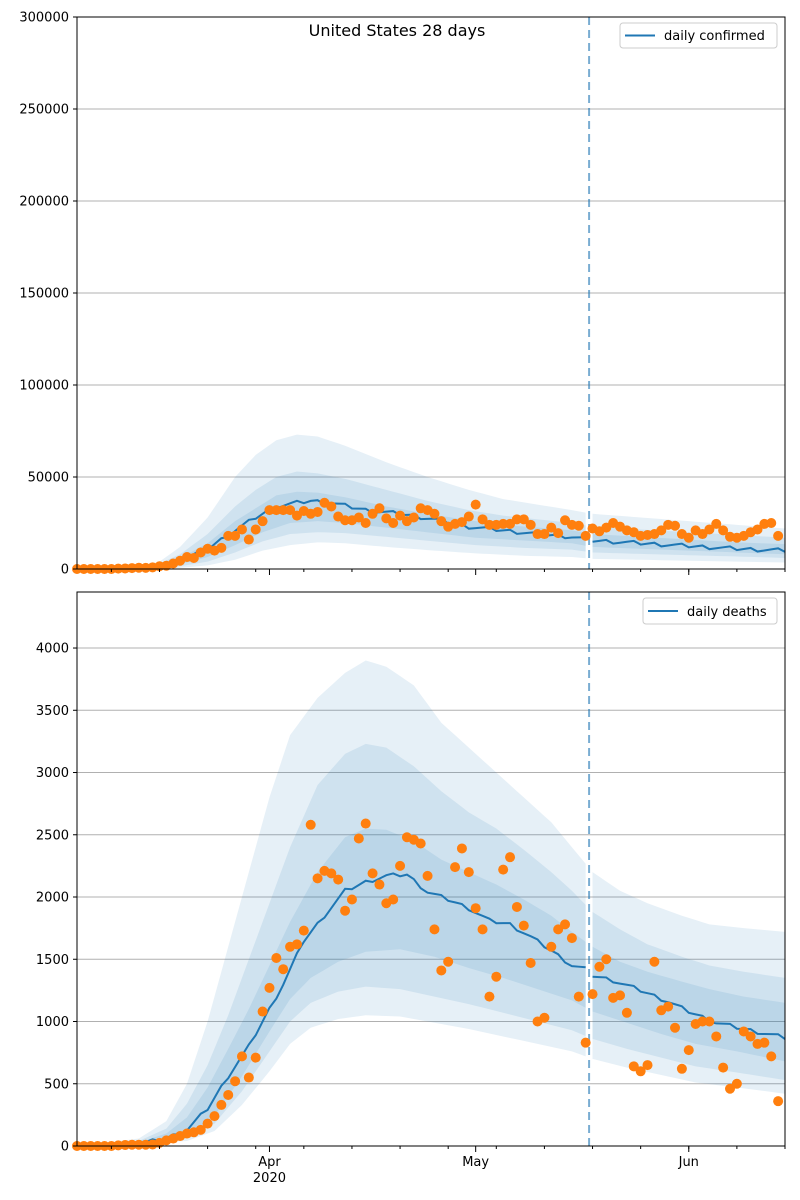 Image resolution: width=800 pixels, height=1200 pixels. What do you see at coordinates (714, 36) in the screenshot?
I see `confirmed-legend-label: daily confirmed` at bounding box center [714, 36].